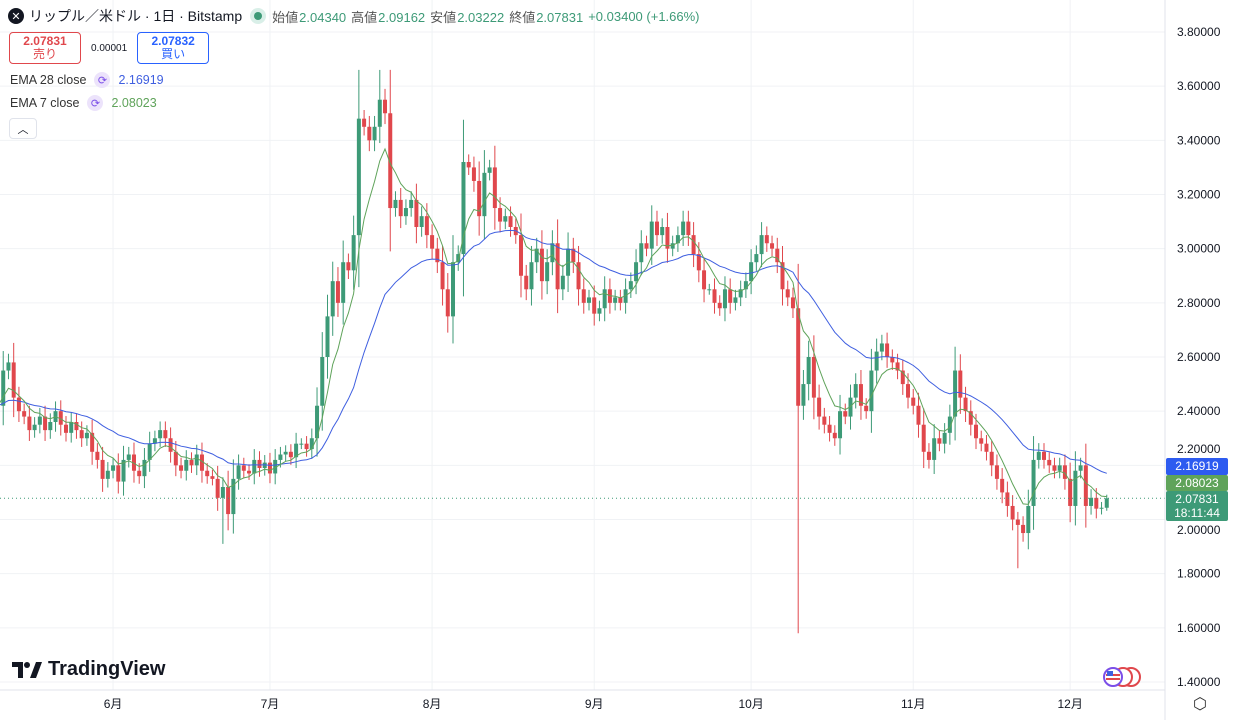 The width and height of the screenshot is (1236, 720). What do you see at coordinates (23, 128) in the screenshot?
I see `collapse-legend-button: ︿` at bounding box center [23, 128].